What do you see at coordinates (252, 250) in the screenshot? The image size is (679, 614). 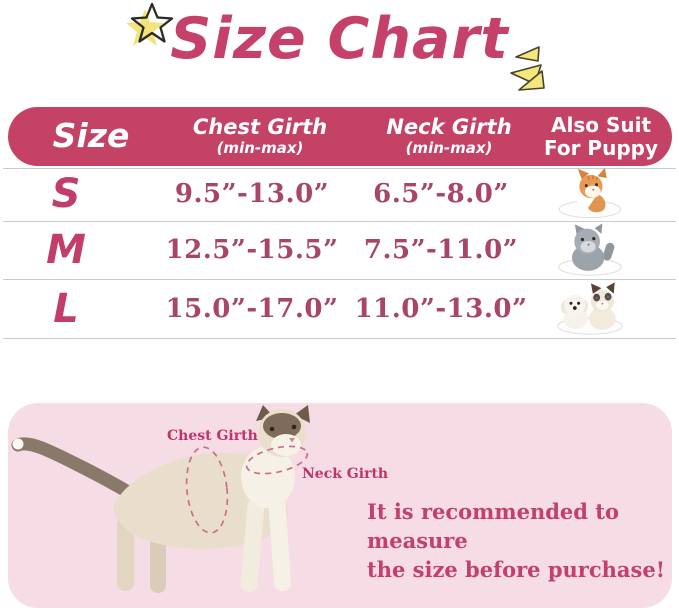 I see `chest-value: 12.5”-15.5”` at bounding box center [252, 250].